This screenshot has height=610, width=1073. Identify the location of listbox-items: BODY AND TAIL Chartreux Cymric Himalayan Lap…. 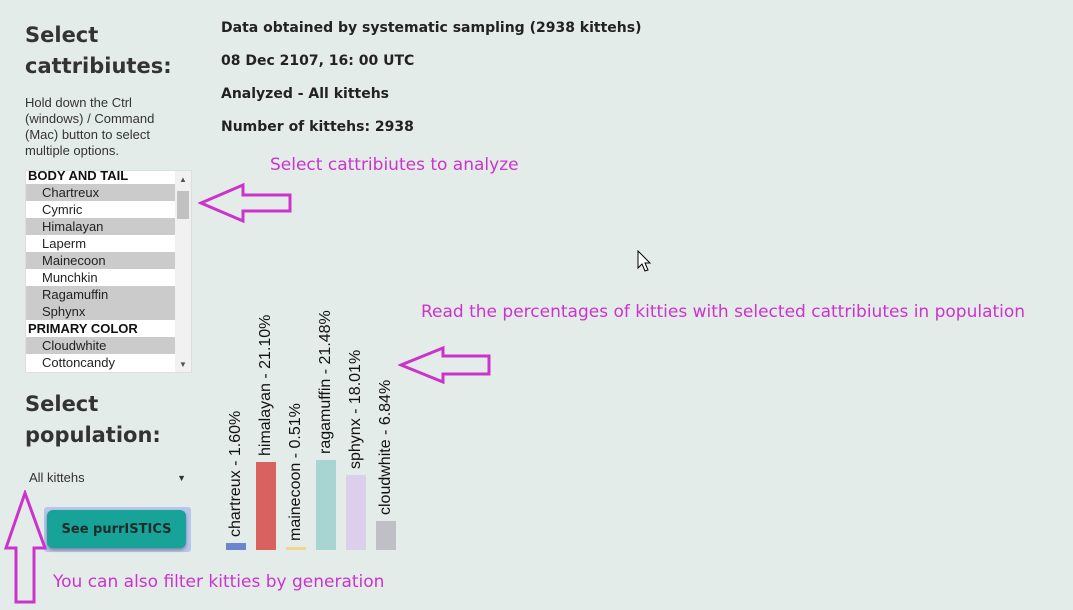
(100, 271).